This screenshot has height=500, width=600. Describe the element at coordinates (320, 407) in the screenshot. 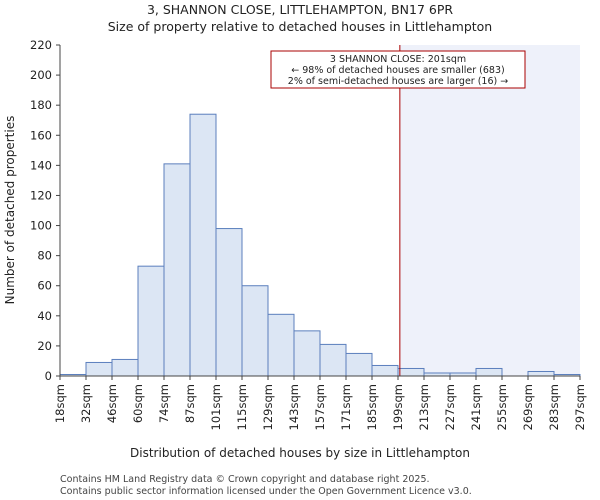

I see `x-tick-label: 157sqm` at that location.